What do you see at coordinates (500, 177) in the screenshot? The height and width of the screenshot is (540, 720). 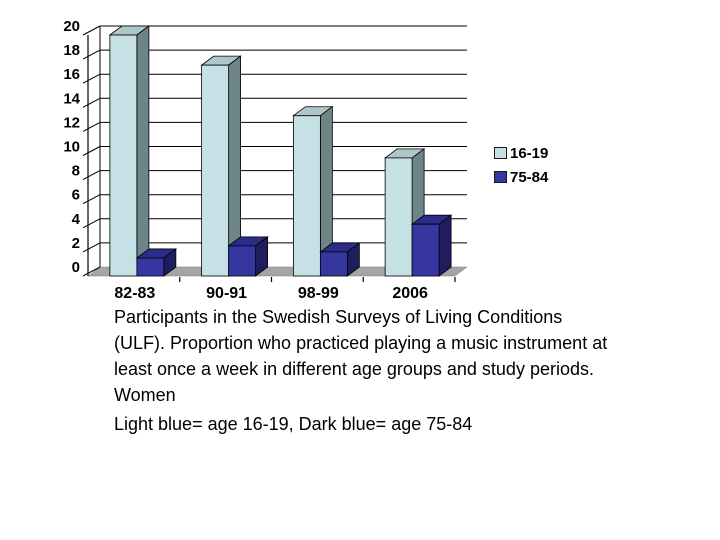 I see `legend-swatch-dark-blue` at bounding box center [500, 177].